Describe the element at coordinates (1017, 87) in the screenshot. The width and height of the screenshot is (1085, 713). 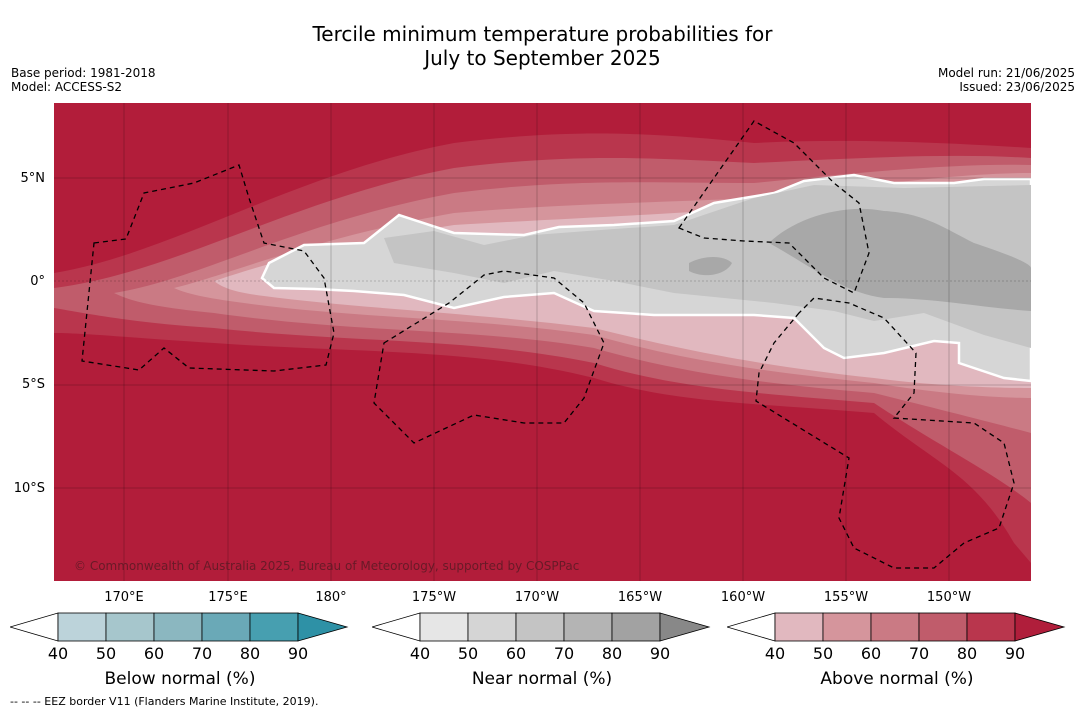
I see `issued-date: Issued: 23/06/2025` at that location.